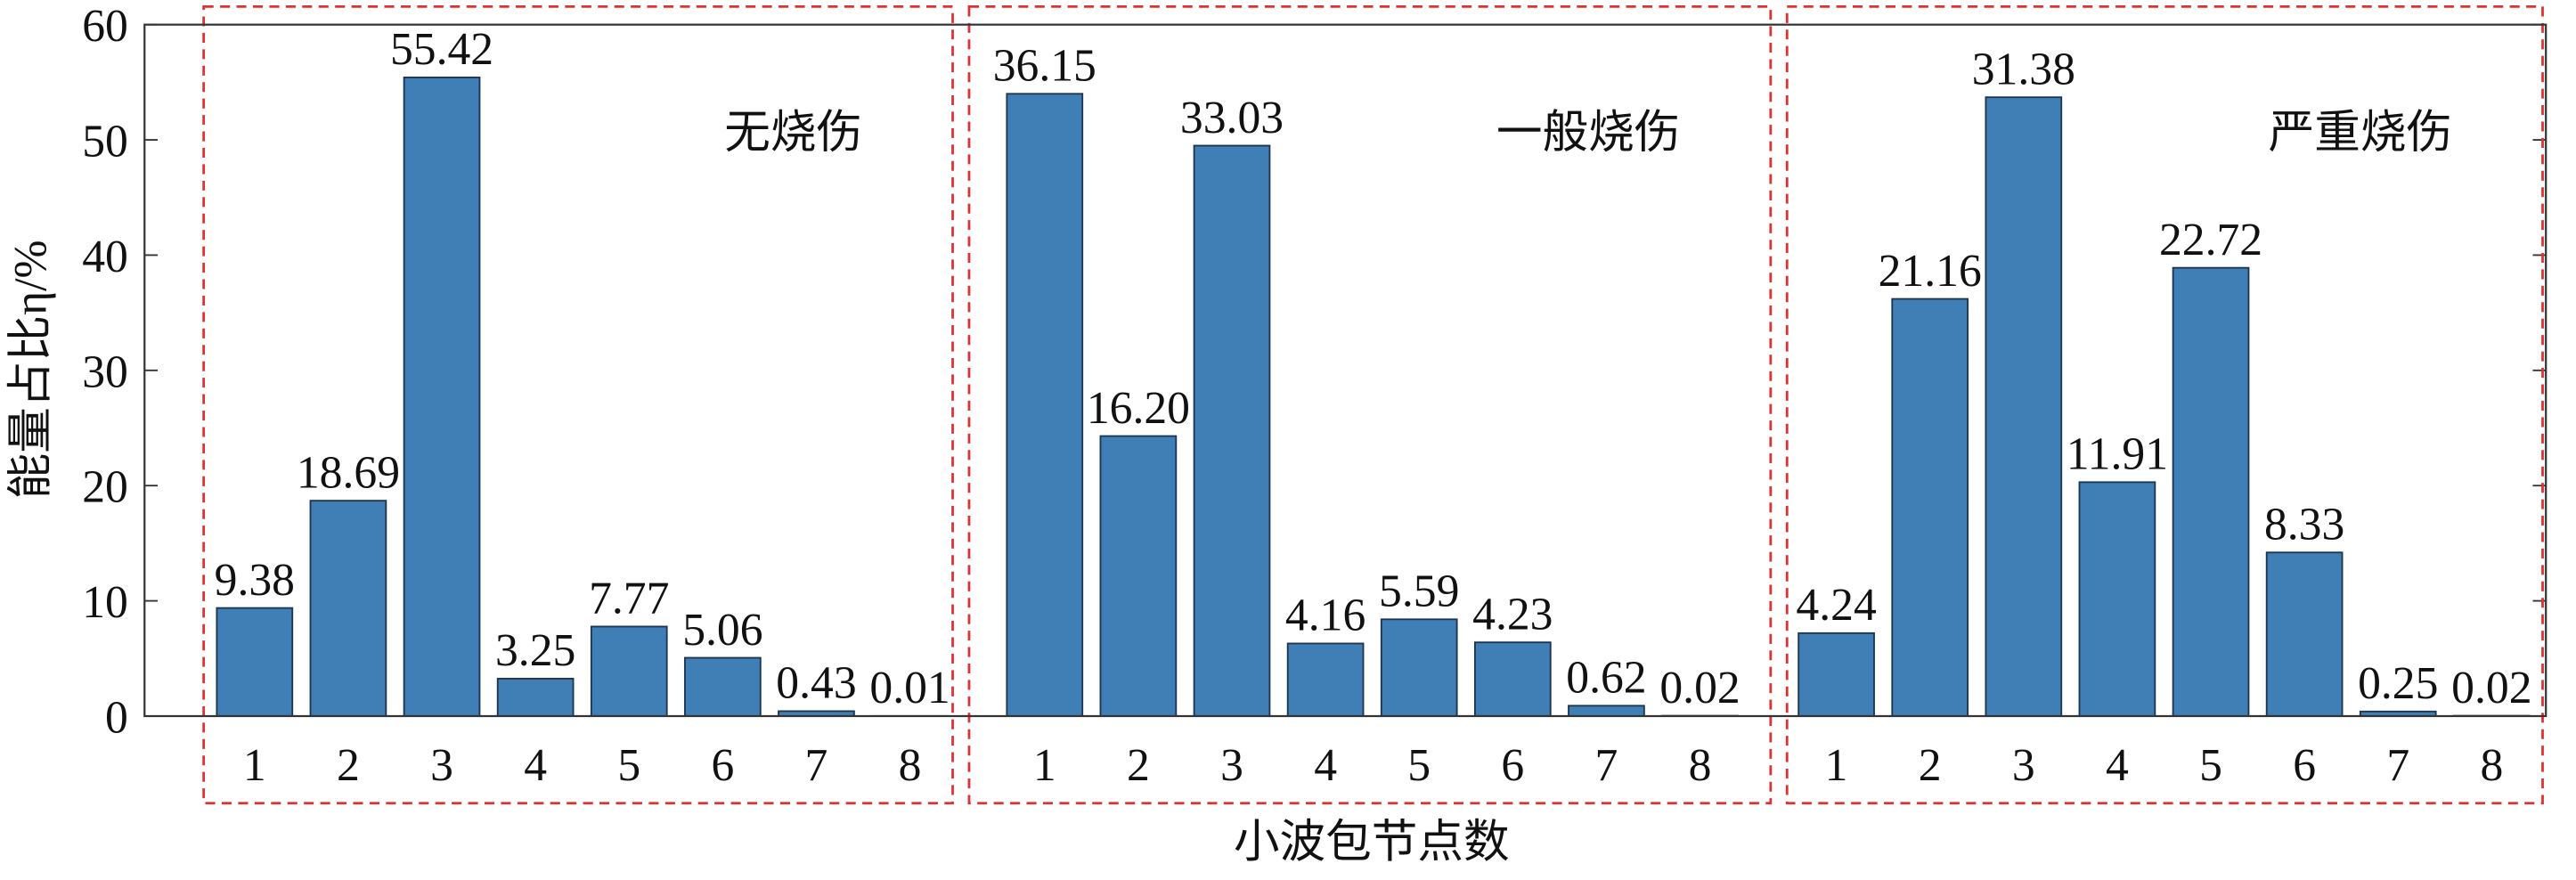  What do you see at coordinates (1325, 616) in the screenshot?
I see `data-label: 4.16` at bounding box center [1325, 616].